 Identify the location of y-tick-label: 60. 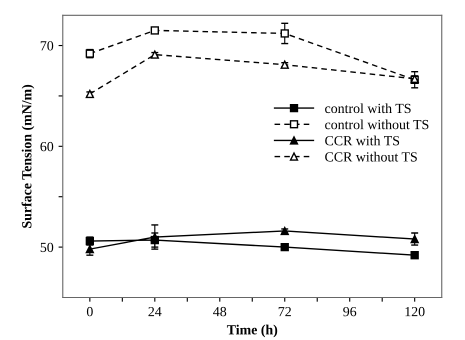
(47, 147).